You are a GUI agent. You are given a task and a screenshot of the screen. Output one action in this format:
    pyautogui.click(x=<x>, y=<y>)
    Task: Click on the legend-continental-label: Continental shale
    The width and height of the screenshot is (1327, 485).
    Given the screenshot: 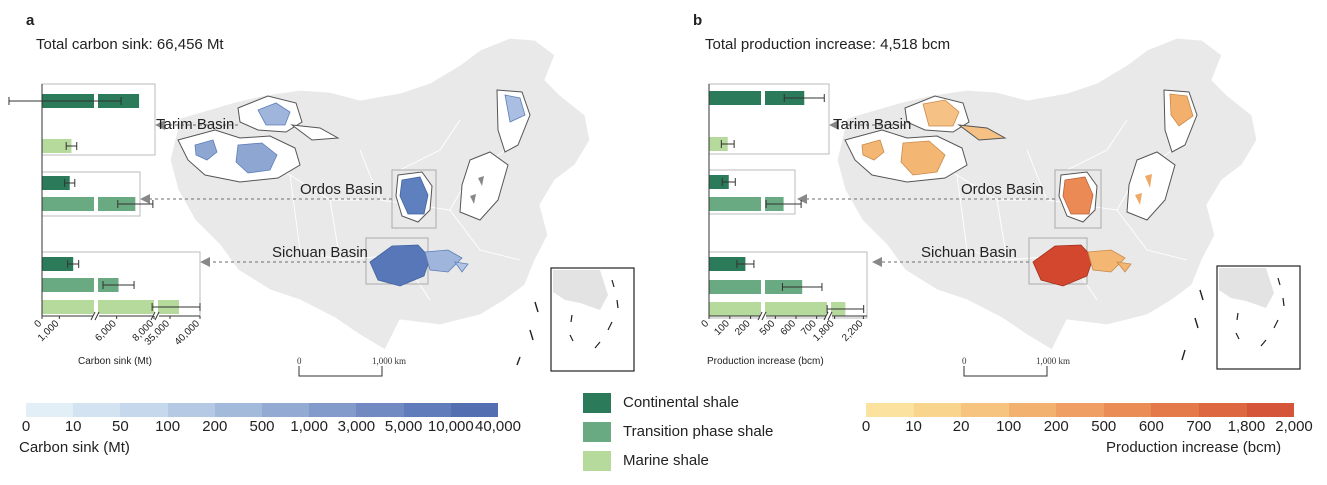 What is the action you would take?
    pyautogui.click(x=681, y=402)
    